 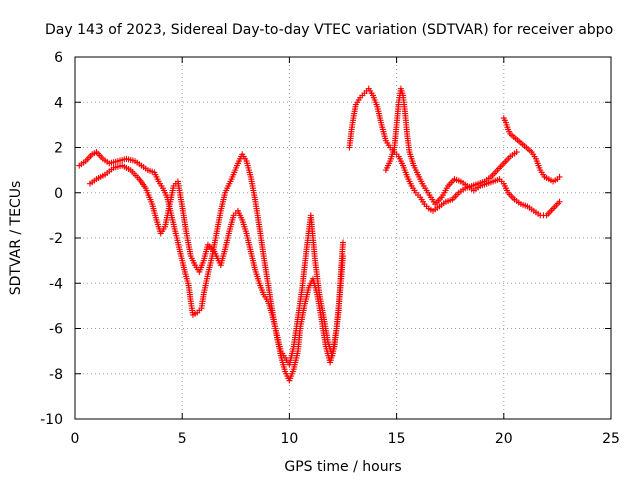 I want to click on x-tick-label: 5, so click(x=182, y=439).